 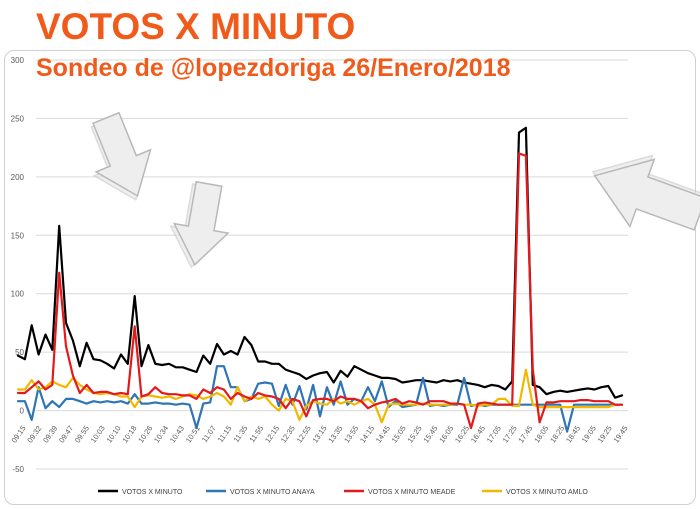 What do you see at coordinates (18, 60) in the screenshot?
I see `y-tick-label: 300` at bounding box center [18, 60].